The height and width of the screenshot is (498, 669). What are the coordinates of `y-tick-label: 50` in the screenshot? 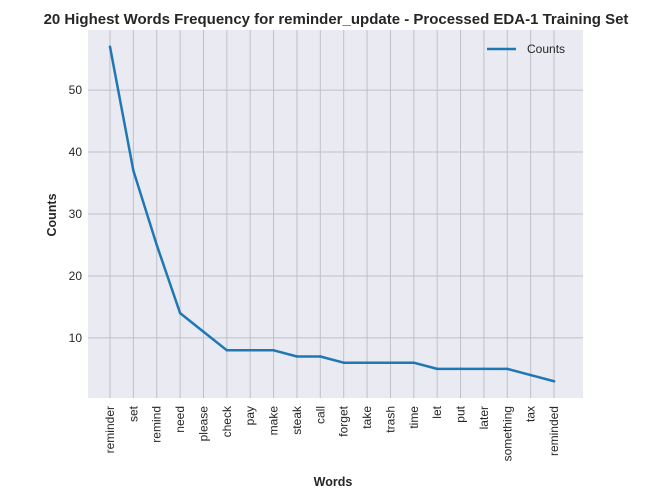 It's located at (76, 90).